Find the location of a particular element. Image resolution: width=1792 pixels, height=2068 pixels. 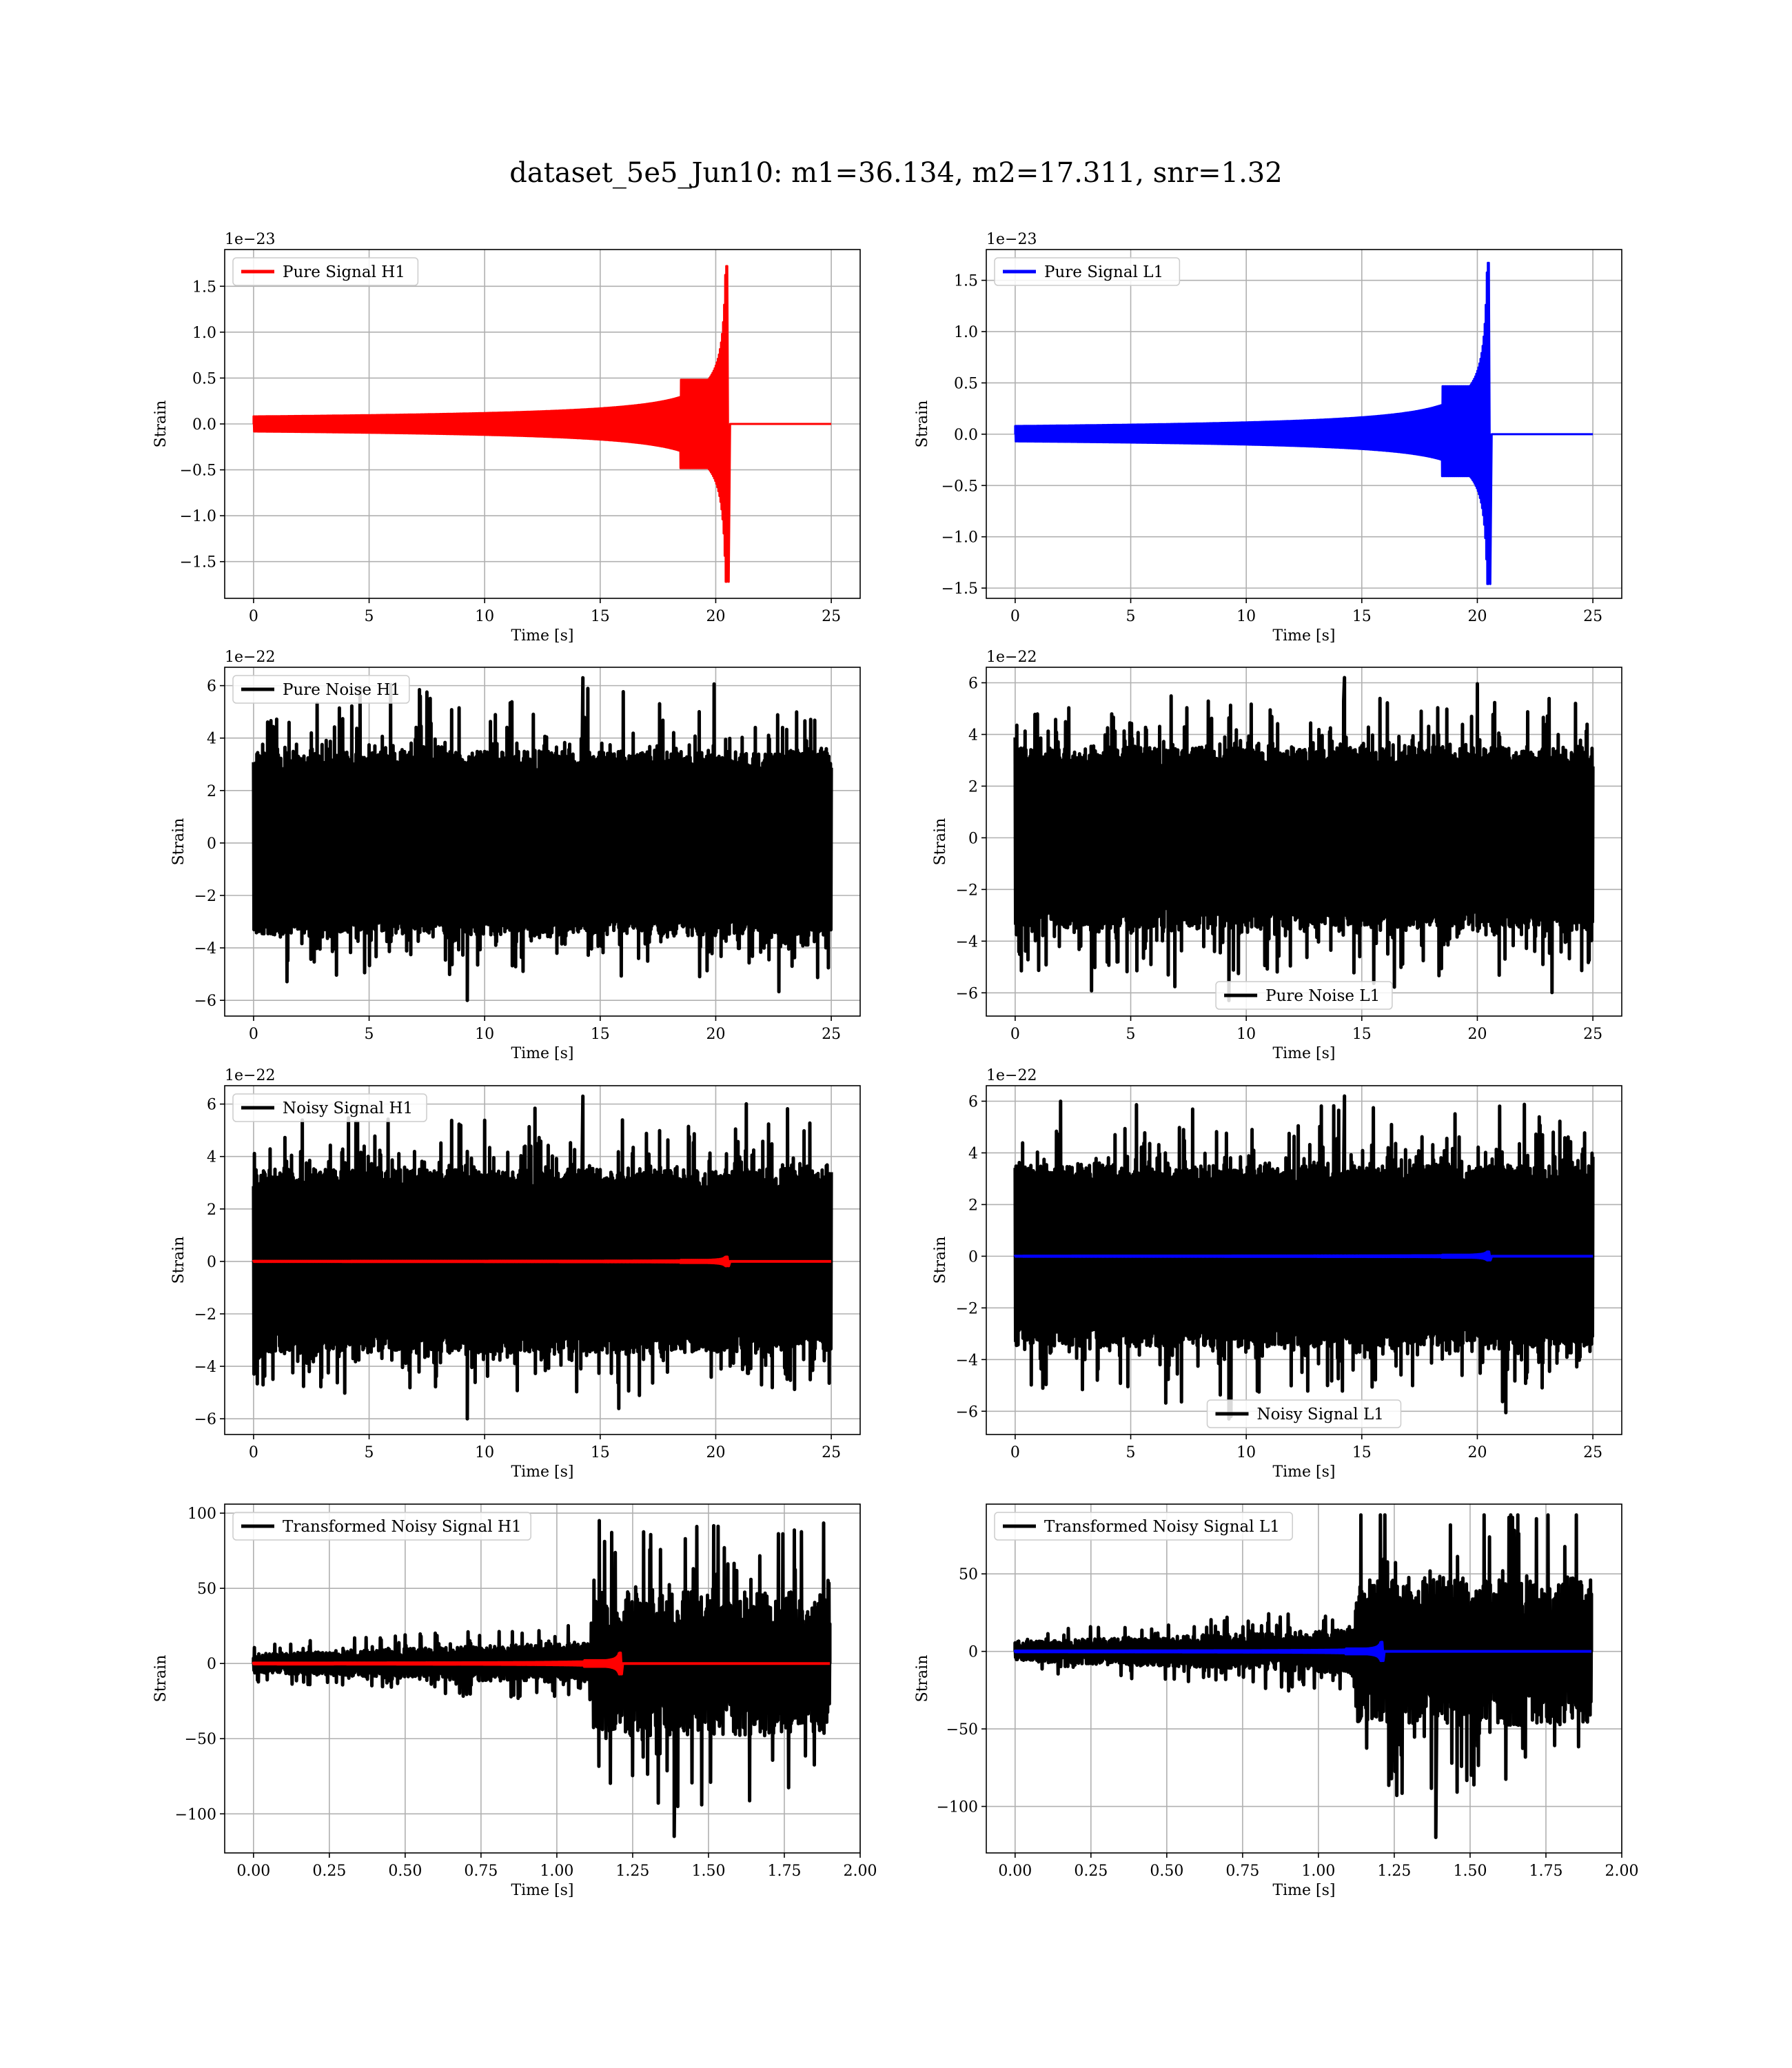

y-tick-label: −0.5 is located at coordinates (959, 486).